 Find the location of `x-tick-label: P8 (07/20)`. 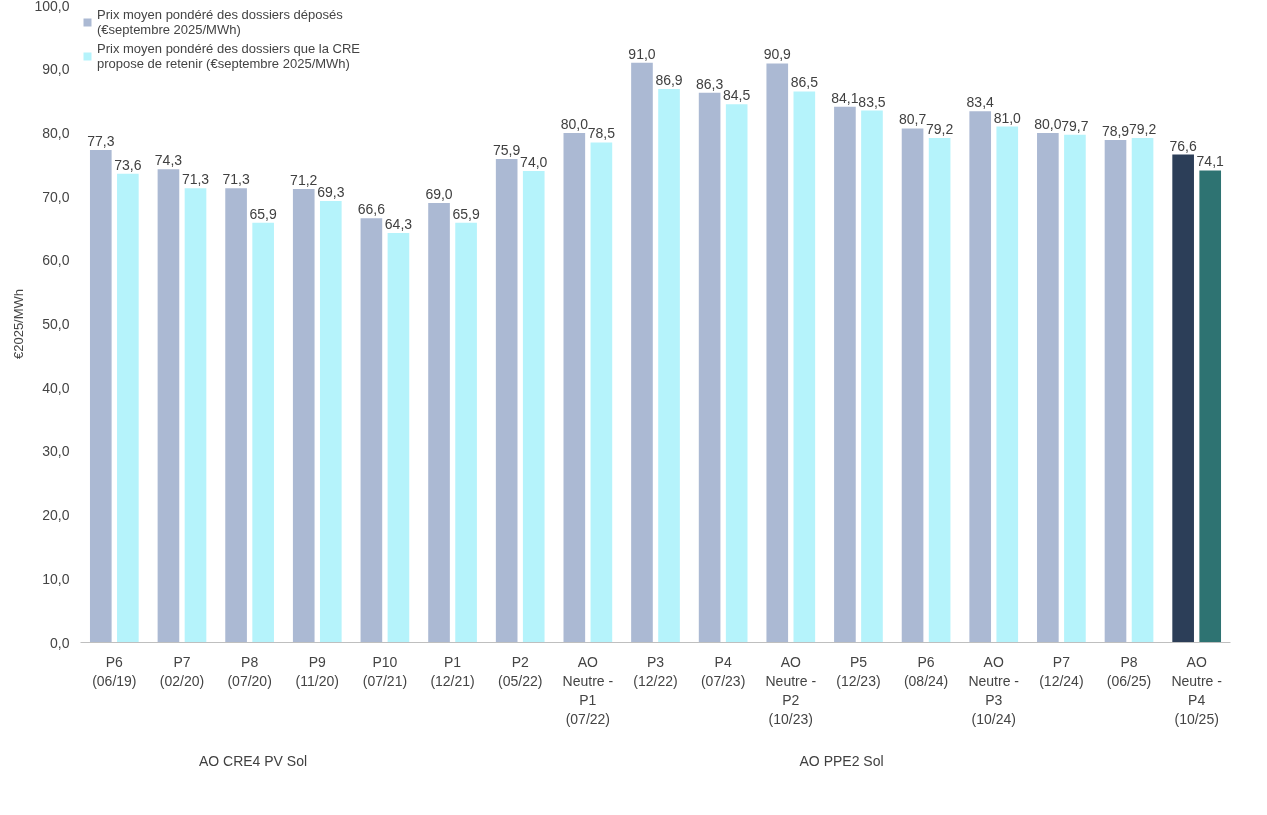

x-tick-label: P8 (07/20) is located at coordinates (249, 671).